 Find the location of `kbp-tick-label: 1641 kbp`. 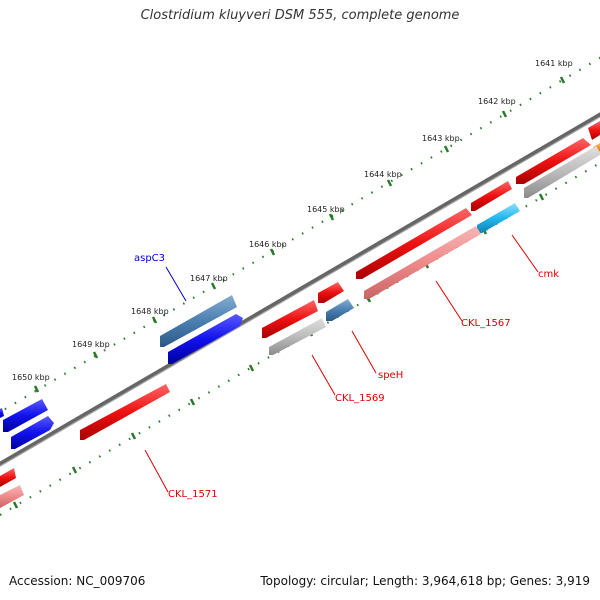

kbp-tick-label: 1641 kbp is located at coordinates (554, 63).